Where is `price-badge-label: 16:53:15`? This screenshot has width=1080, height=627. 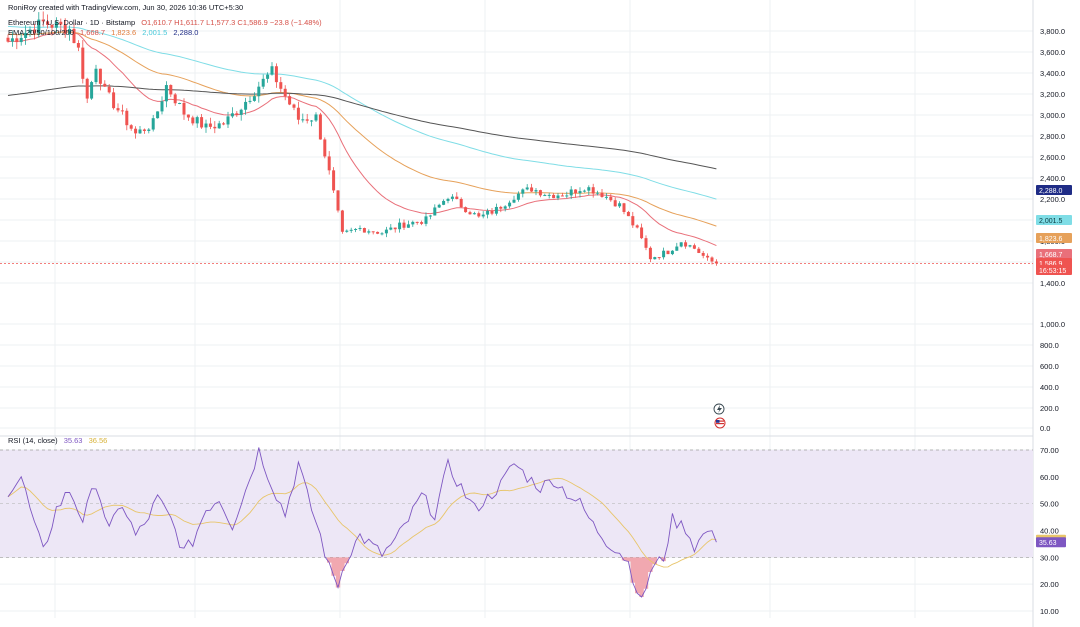
price-badge-label: 16:53:15 is located at coordinates (1052, 271).